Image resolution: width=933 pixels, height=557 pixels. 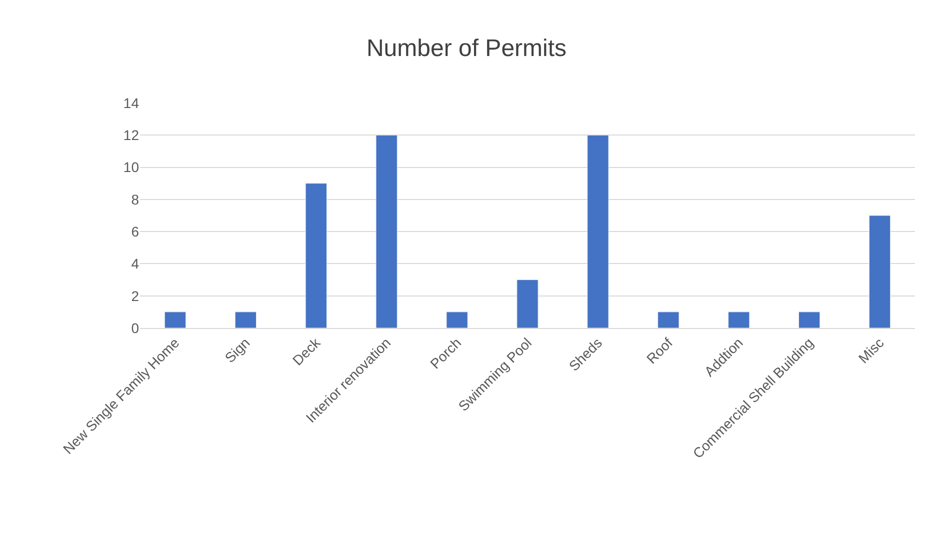 What do you see at coordinates (135, 296) in the screenshot?
I see `y-tick-label: 2` at bounding box center [135, 296].